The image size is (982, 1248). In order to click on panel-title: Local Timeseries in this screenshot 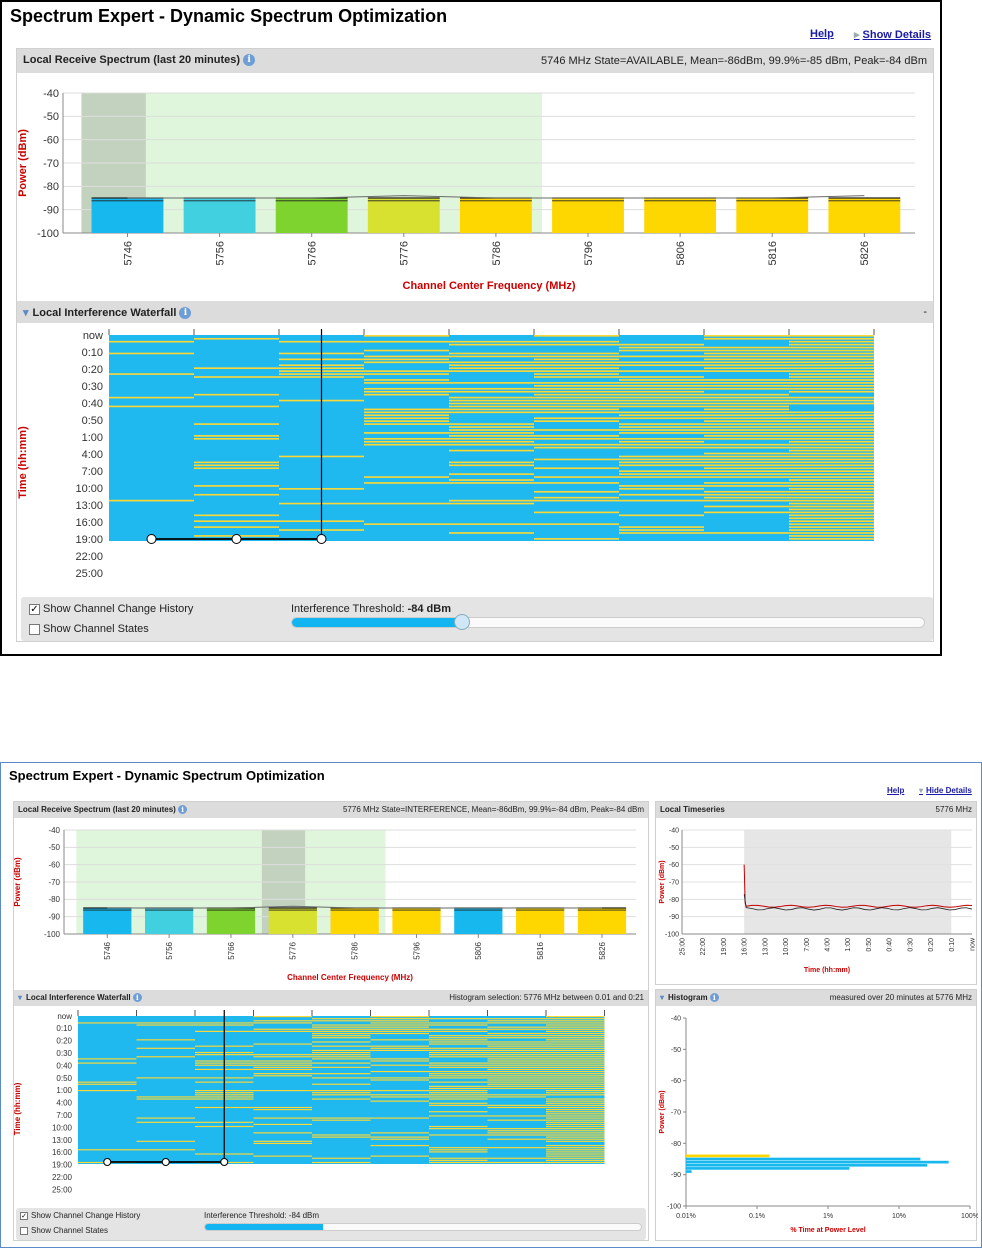, I will do `click(692, 809)`.